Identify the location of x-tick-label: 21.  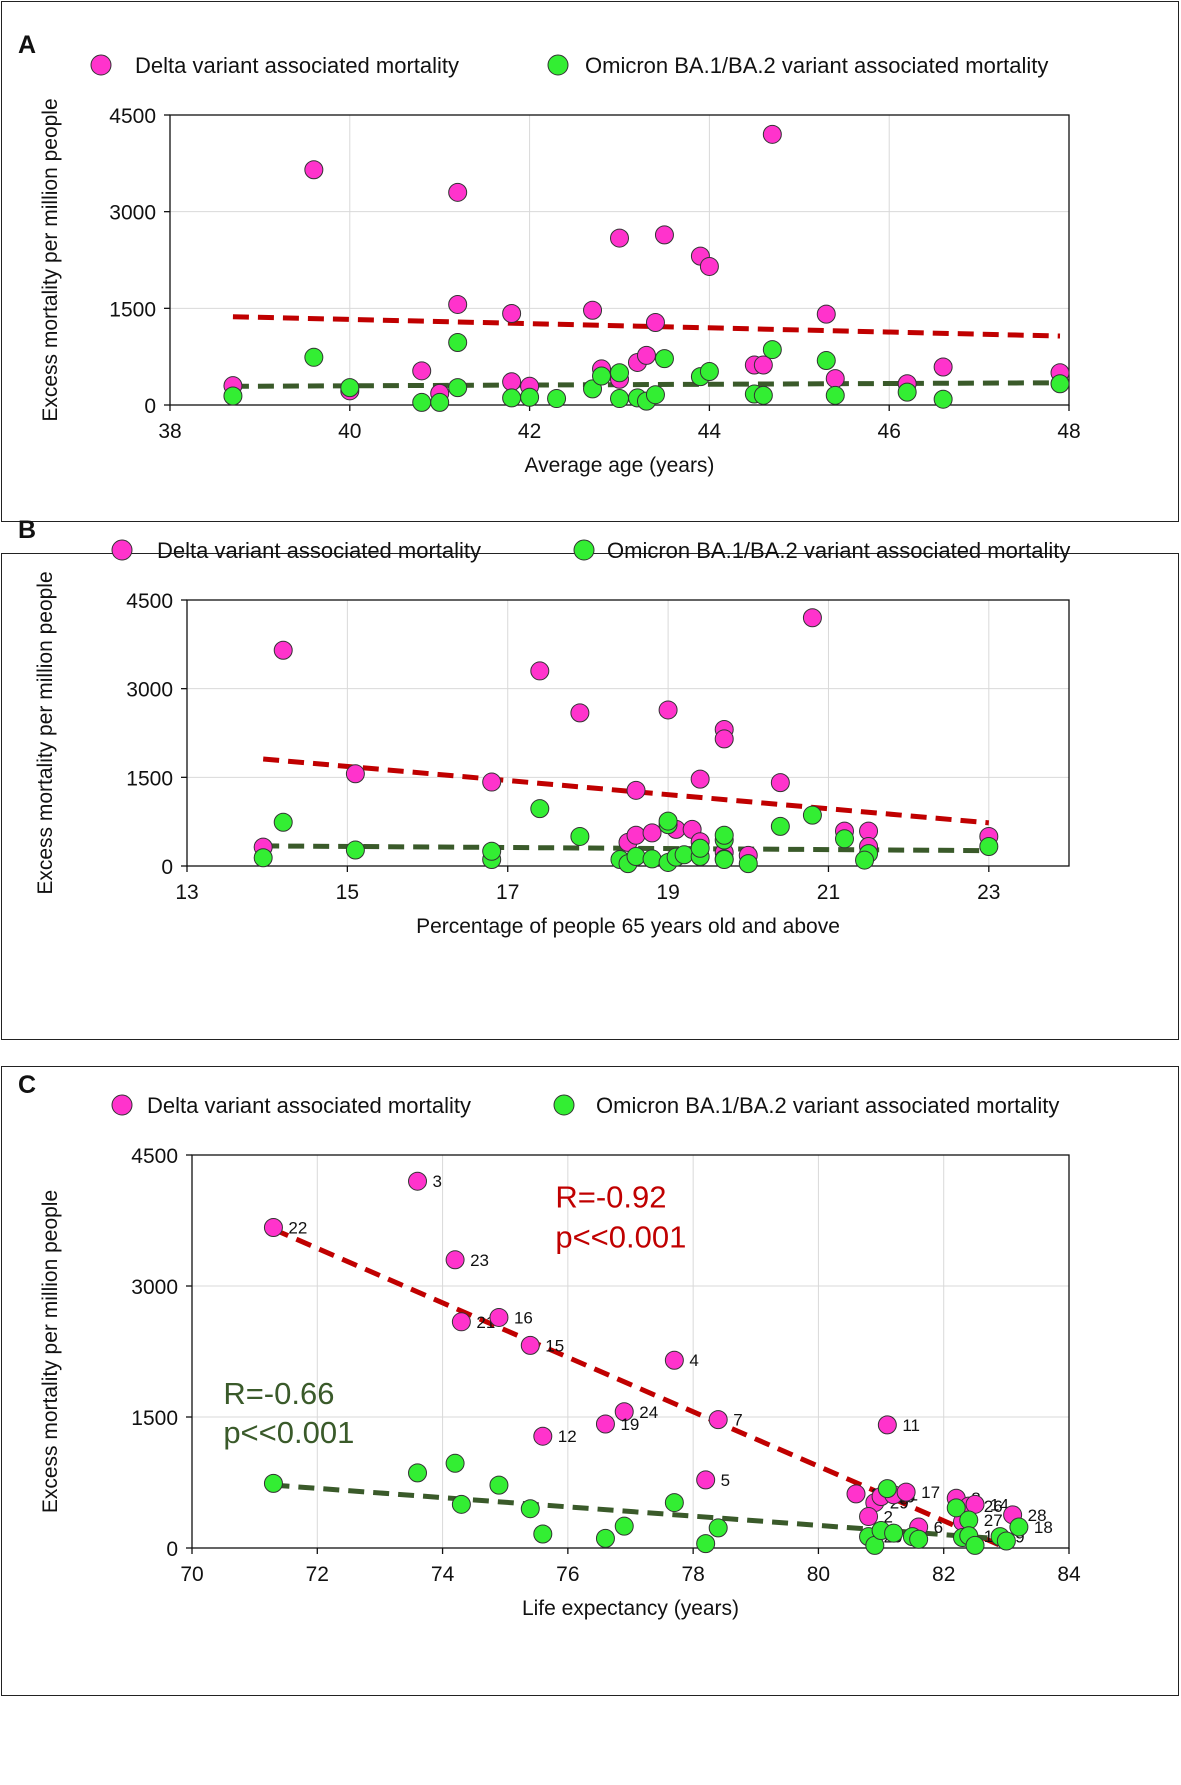
(828, 892).